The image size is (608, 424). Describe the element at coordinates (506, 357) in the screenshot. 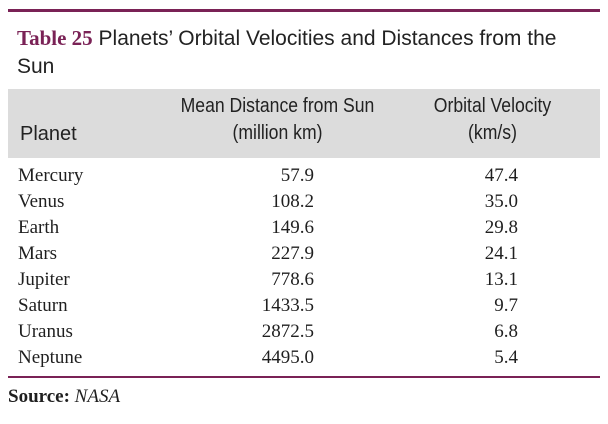

I see `velocity-value: 5.4` at that location.